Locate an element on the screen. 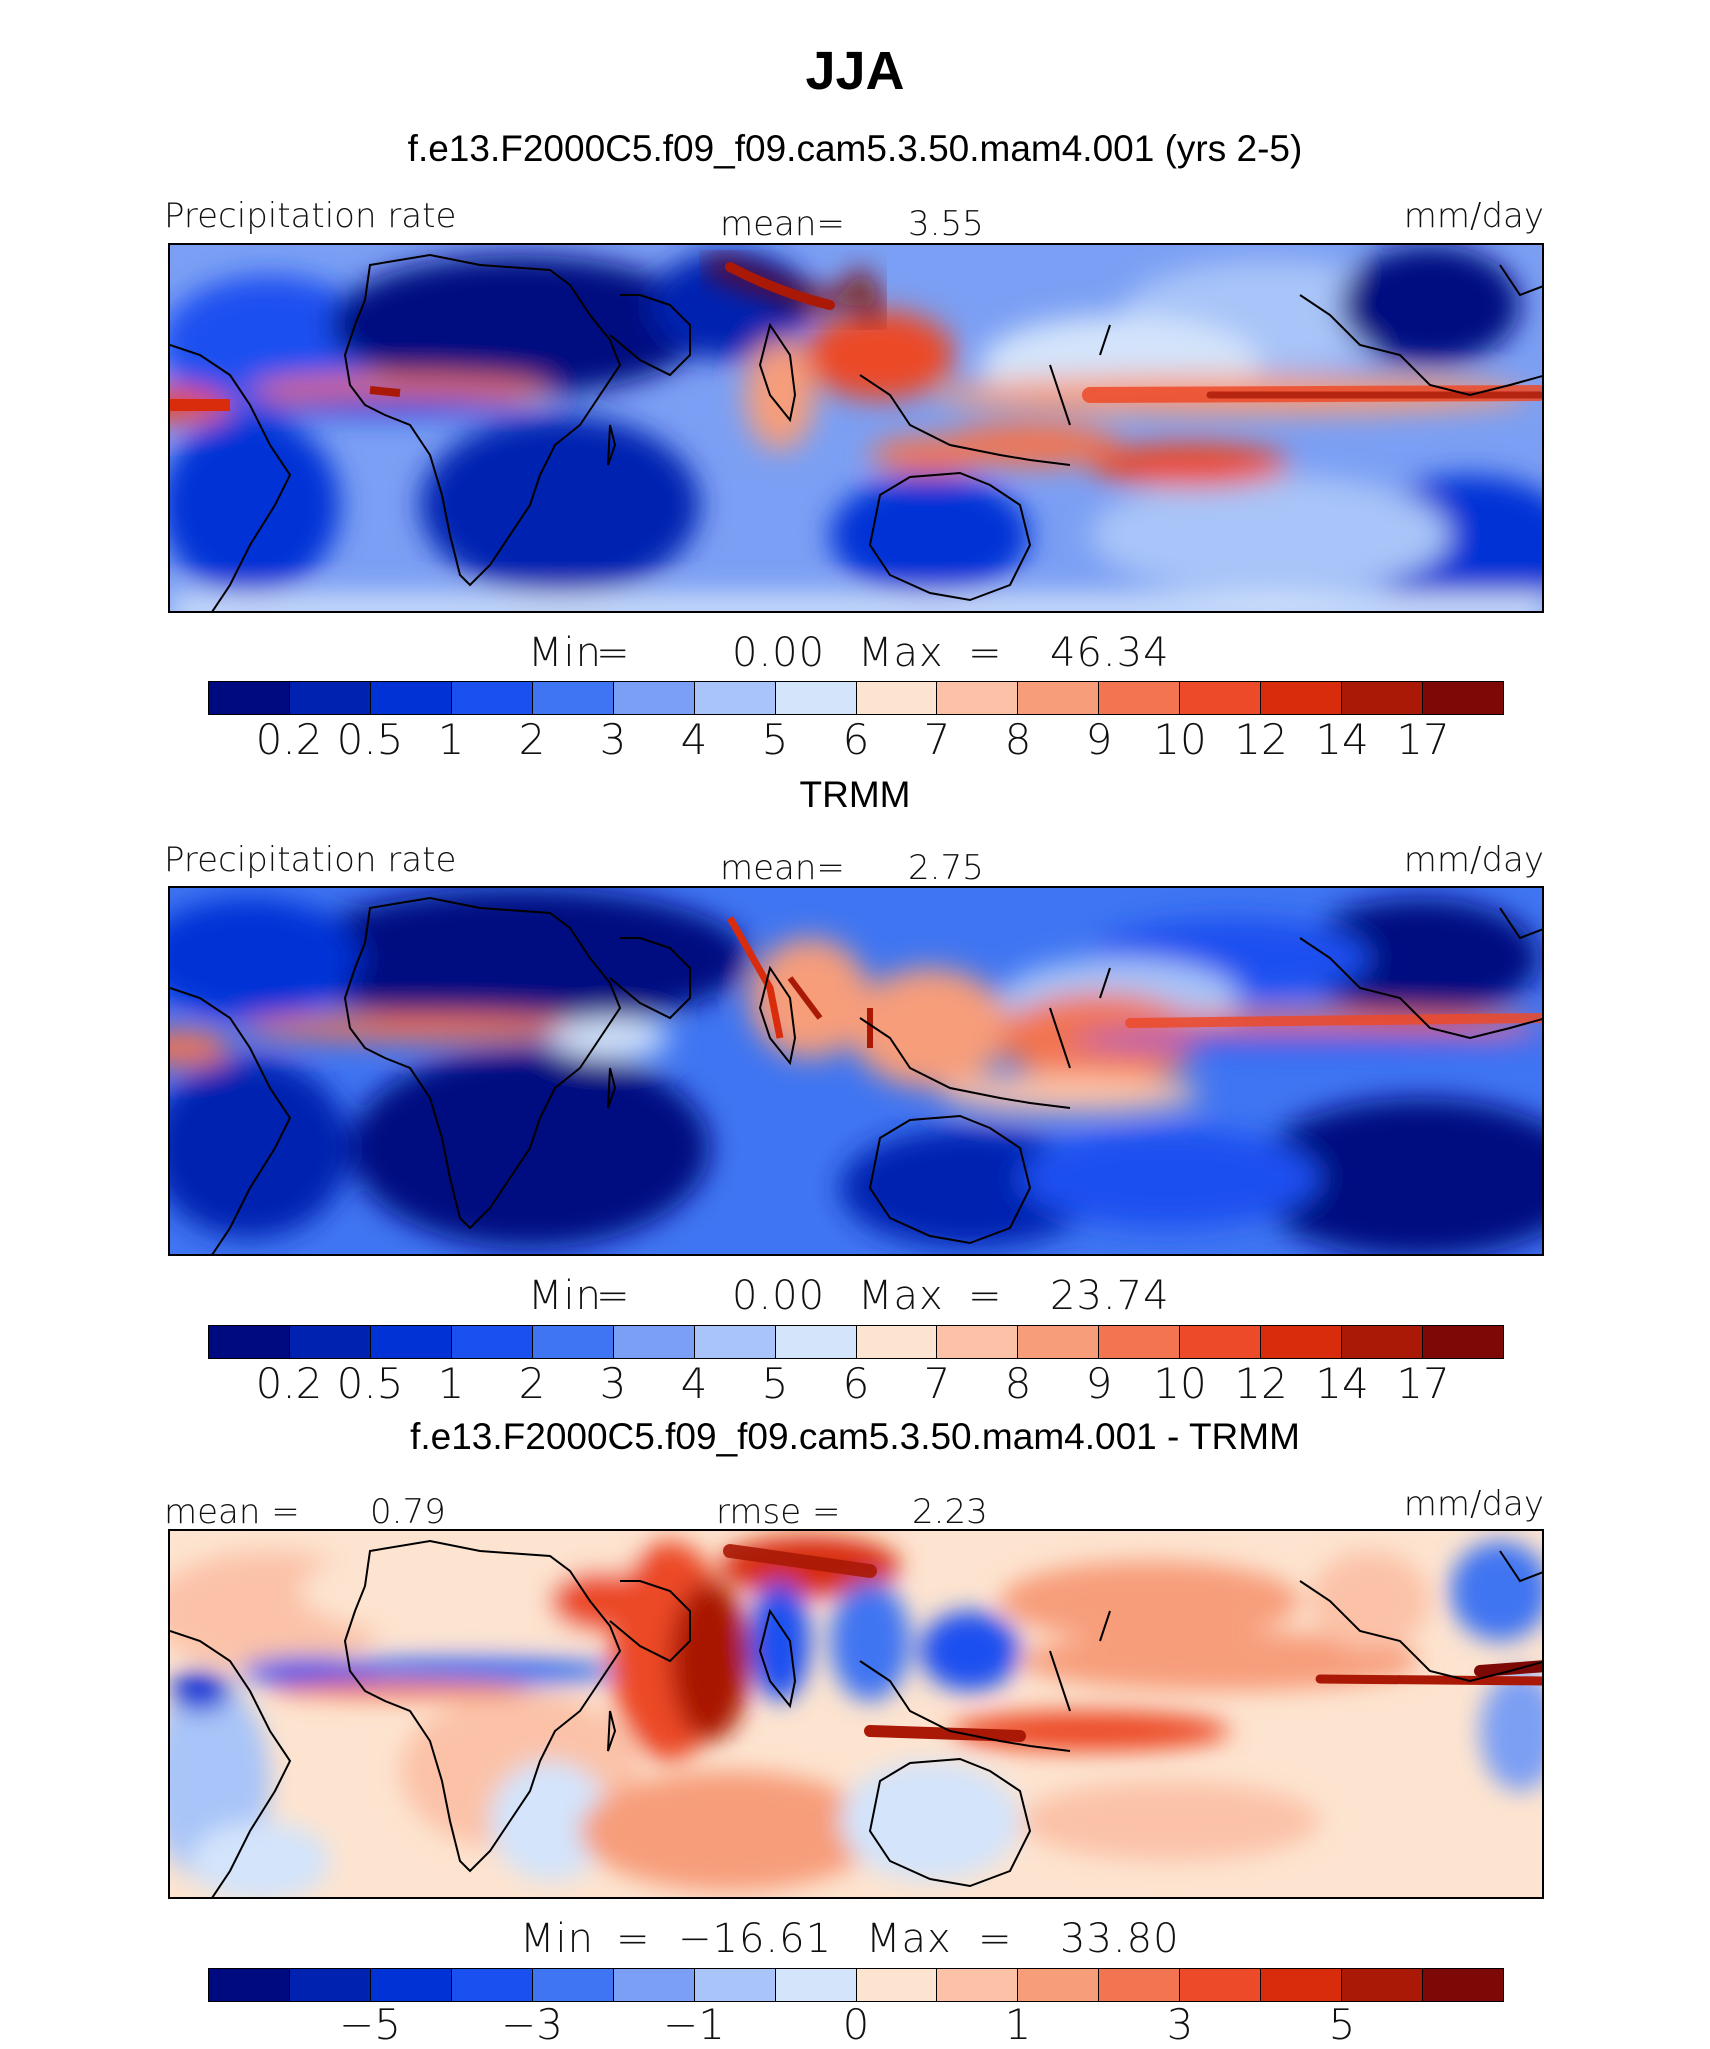  colorbar-tick-label: −3 is located at coordinates (532, 2024).